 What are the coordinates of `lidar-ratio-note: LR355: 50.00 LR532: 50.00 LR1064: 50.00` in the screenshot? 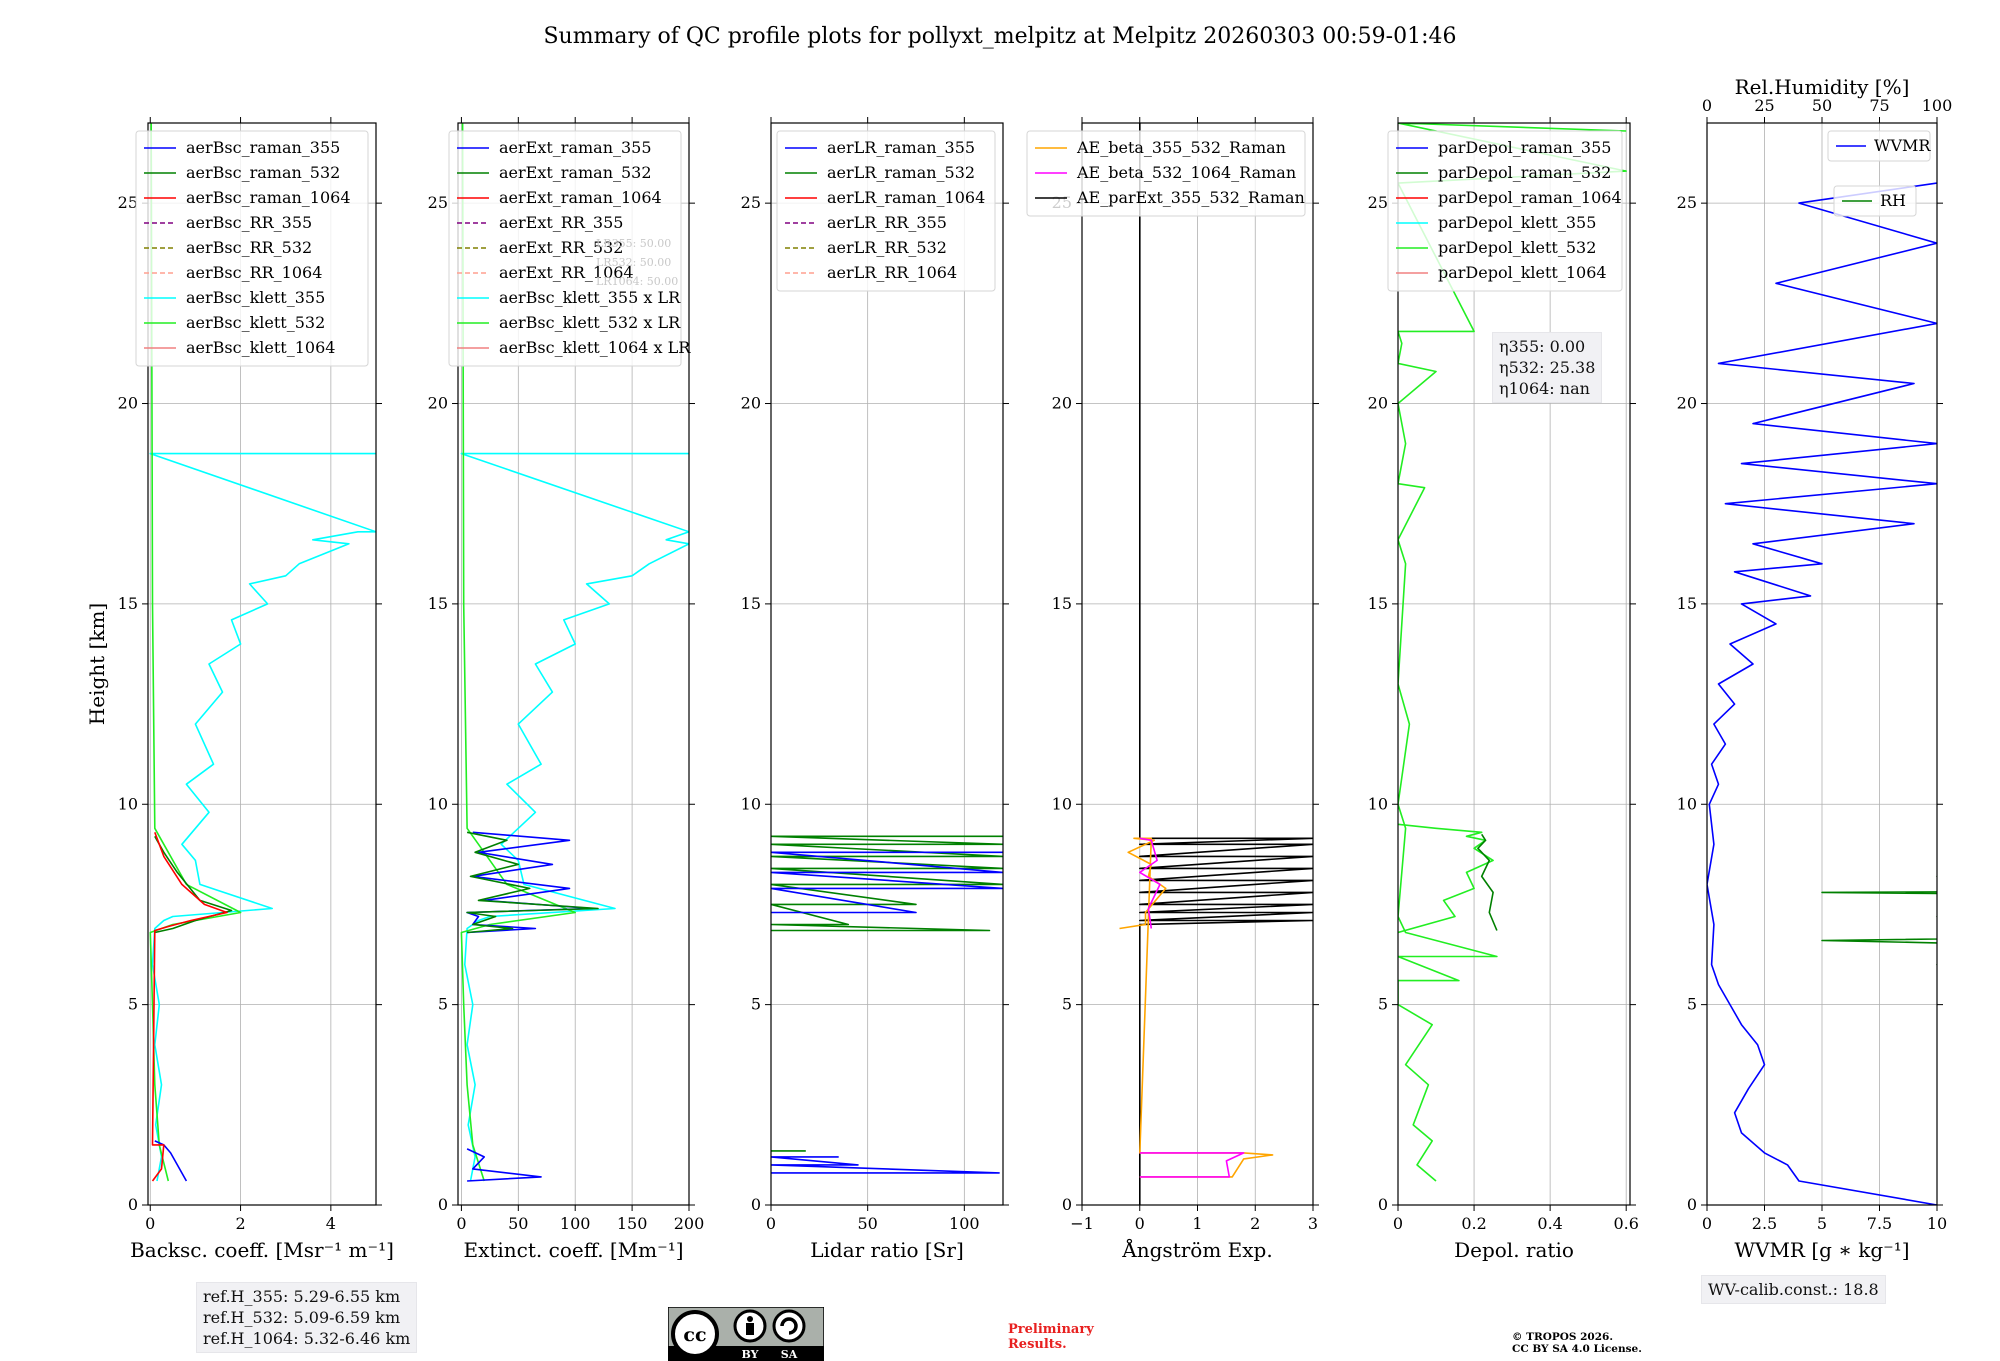 It's located at (637, 262).